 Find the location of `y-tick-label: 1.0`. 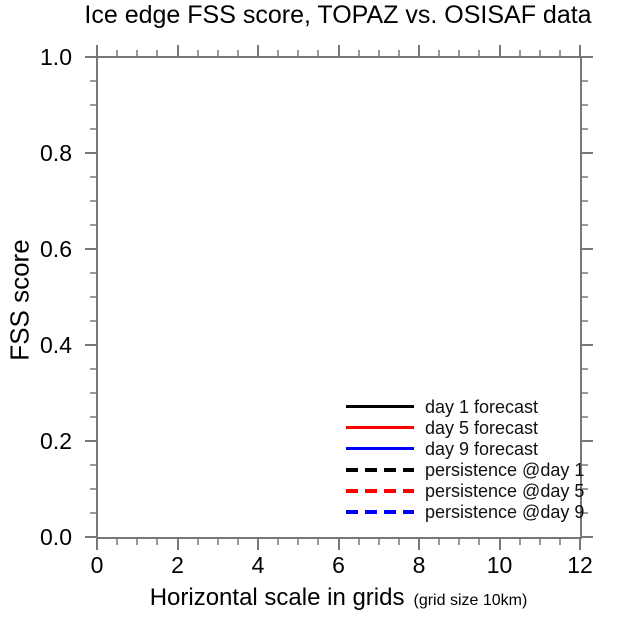

y-tick-label: 1.0 is located at coordinates (56, 57).